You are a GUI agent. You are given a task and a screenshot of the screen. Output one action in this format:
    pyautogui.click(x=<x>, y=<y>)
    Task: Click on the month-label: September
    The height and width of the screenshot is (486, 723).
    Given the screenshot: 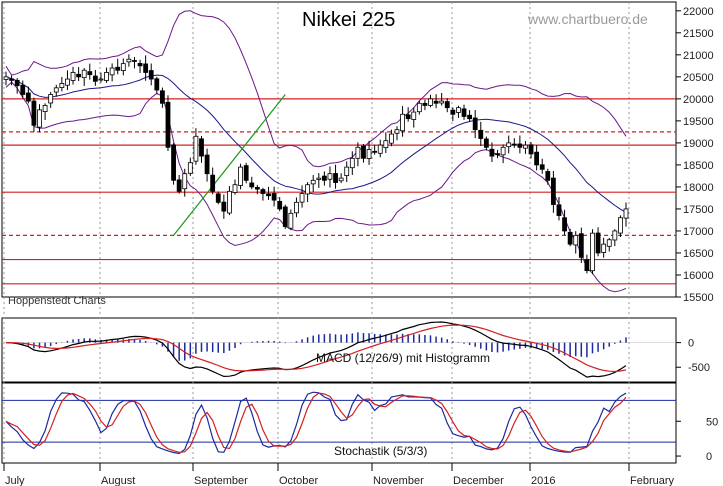 What is the action you would take?
    pyautogui.click(x=221, y=480)
    